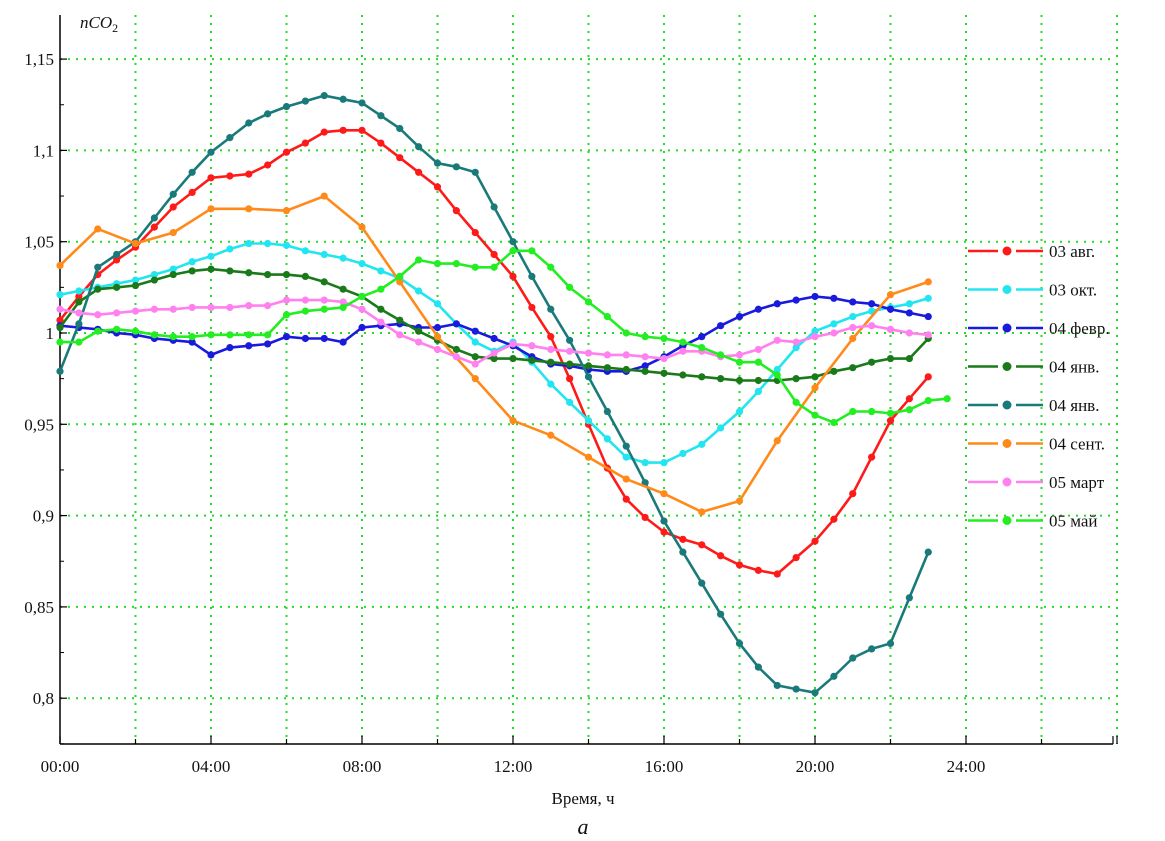 This screenshot has width=1165, height=841. Describe the element at coordinates (1077, 444) in the screenshot. I see `legend-label: 04 сент.` at that location.